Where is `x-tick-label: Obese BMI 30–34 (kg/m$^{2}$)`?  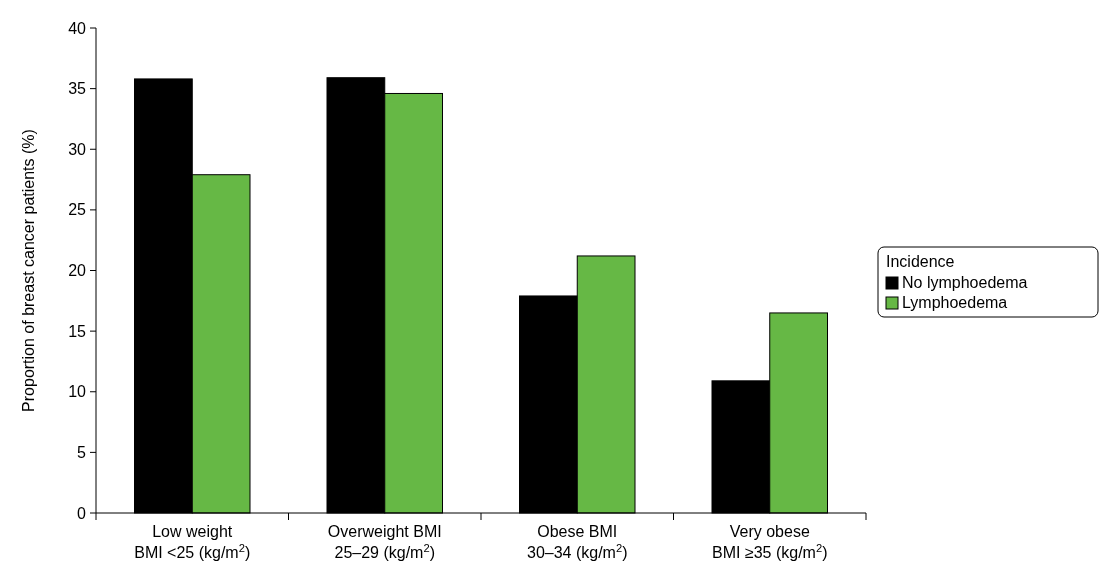
x-tick-label: Obese BMI 30–34 (kg/m$^{2}$) is located at coordinates (577, 542).